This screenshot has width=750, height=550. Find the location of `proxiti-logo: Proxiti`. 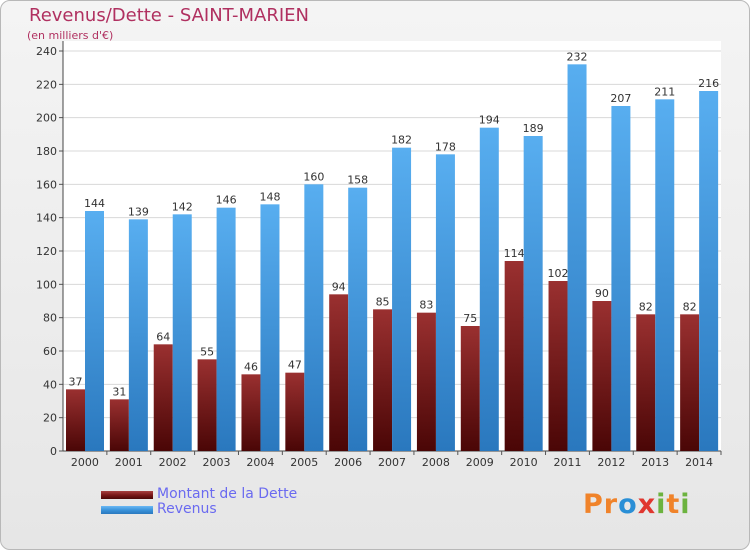

proxiti-logo: Proxiti is located at coordinates (637, 504).